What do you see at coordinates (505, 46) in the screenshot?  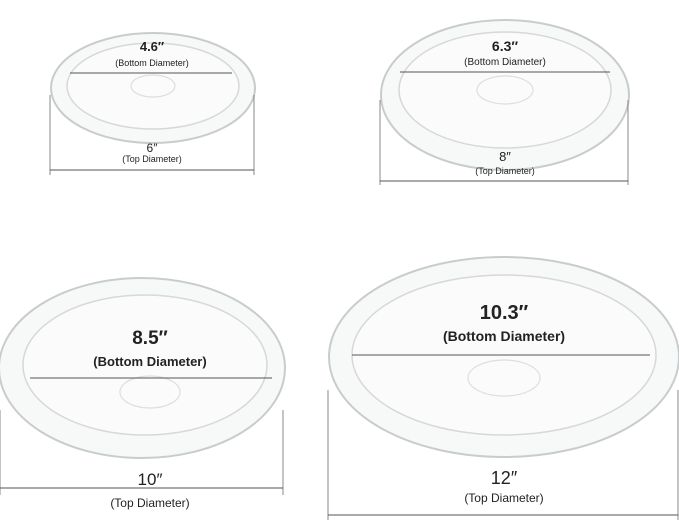 I see `bottom-diameter-value: 6.3″` at bounding box center [505, 46].